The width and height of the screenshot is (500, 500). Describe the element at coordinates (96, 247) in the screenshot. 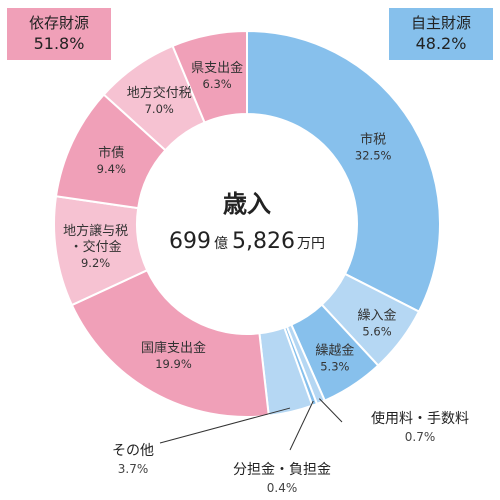

I see `slice-name-8-line-2: ・交付金` at that location.